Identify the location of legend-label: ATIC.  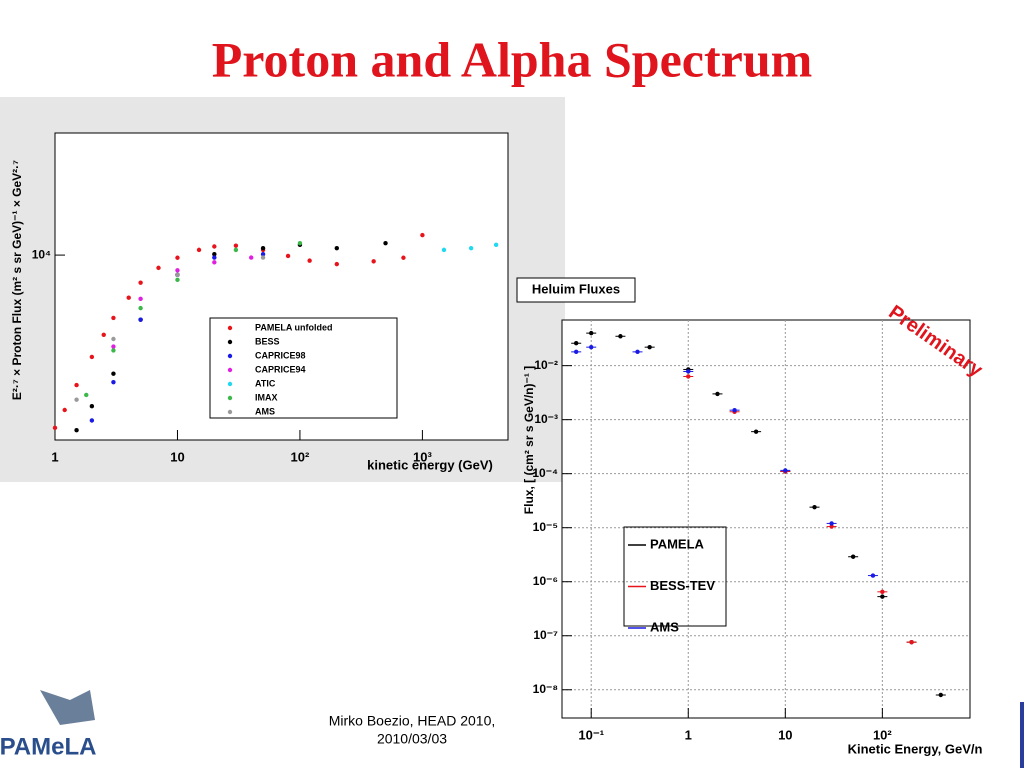
(265, 383).